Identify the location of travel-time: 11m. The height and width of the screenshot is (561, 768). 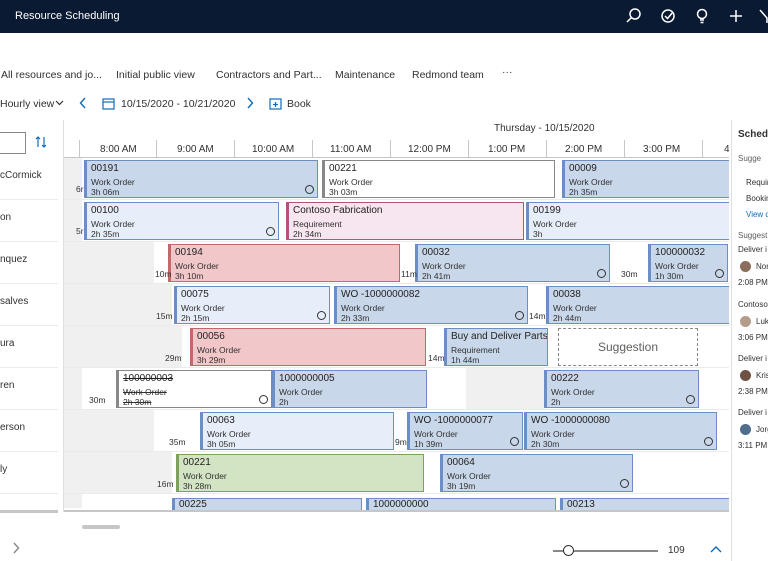
(409, 274).